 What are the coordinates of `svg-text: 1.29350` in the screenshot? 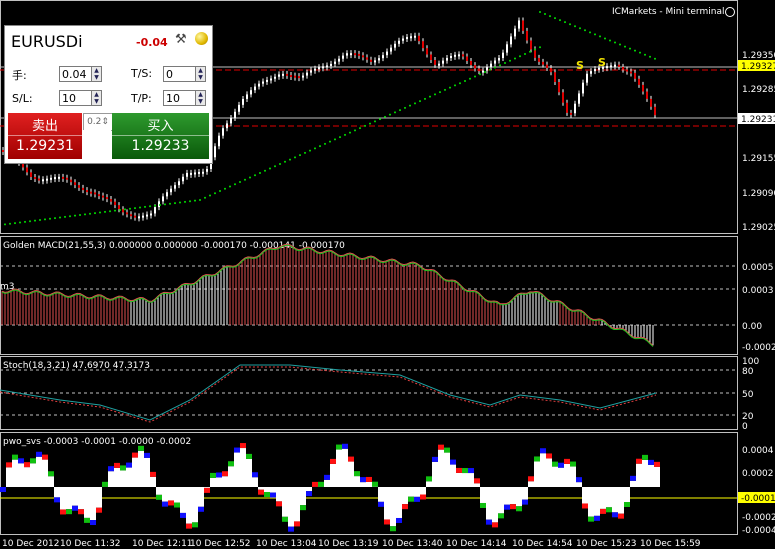 It's located at (758, 56).